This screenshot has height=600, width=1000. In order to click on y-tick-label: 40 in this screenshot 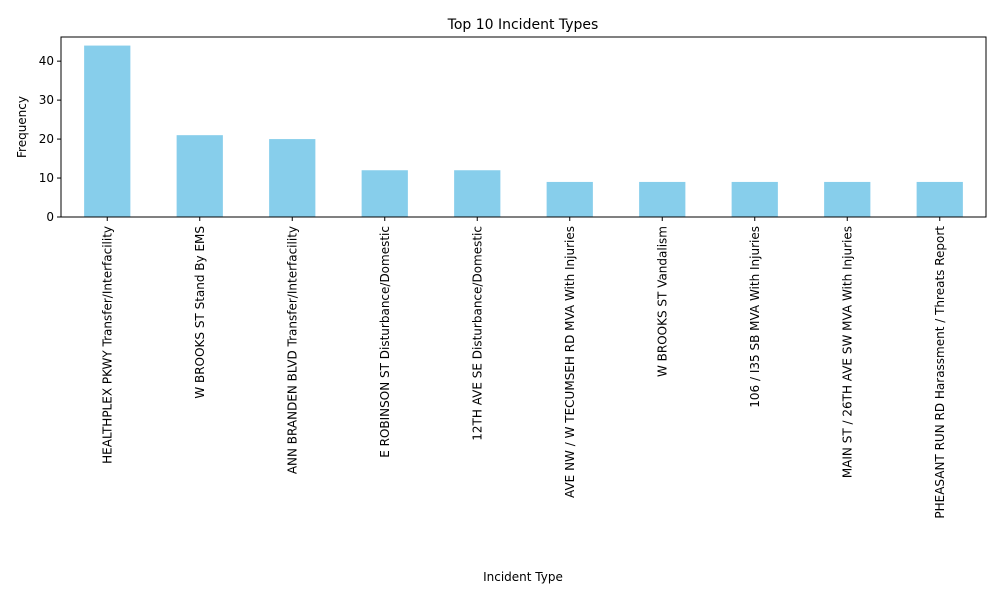, I will do `click(46, 61)`.